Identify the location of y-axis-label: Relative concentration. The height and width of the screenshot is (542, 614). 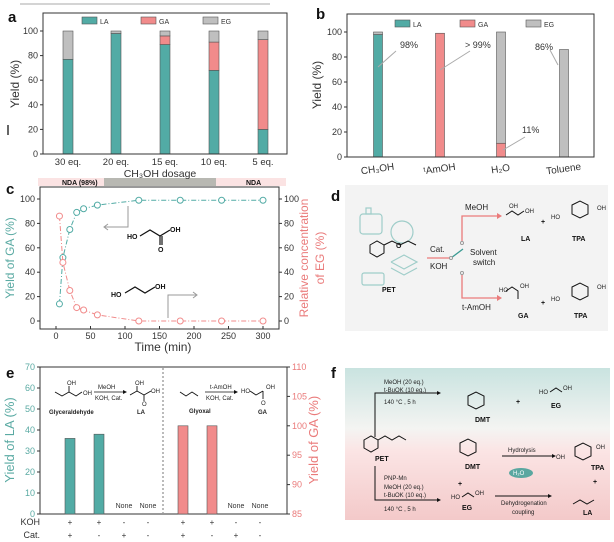
(304, 258).